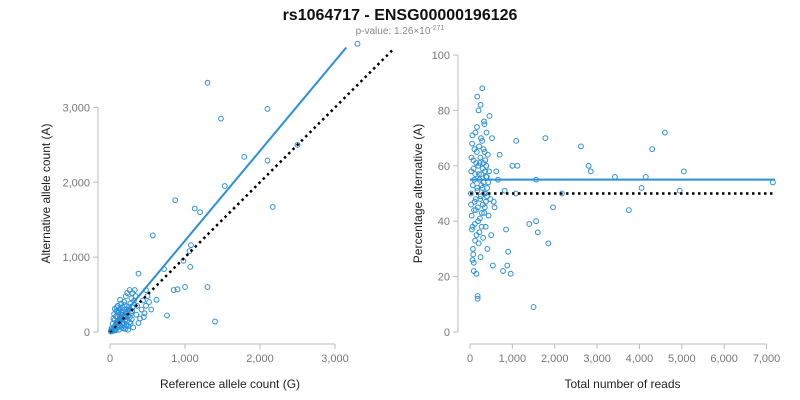 The width and height of the screenshot is (800, 400). What do you see at coordinates (444, 111) in the screenshot?
I see `right-y-tick-label: 80` at bounding box center [444, 111].